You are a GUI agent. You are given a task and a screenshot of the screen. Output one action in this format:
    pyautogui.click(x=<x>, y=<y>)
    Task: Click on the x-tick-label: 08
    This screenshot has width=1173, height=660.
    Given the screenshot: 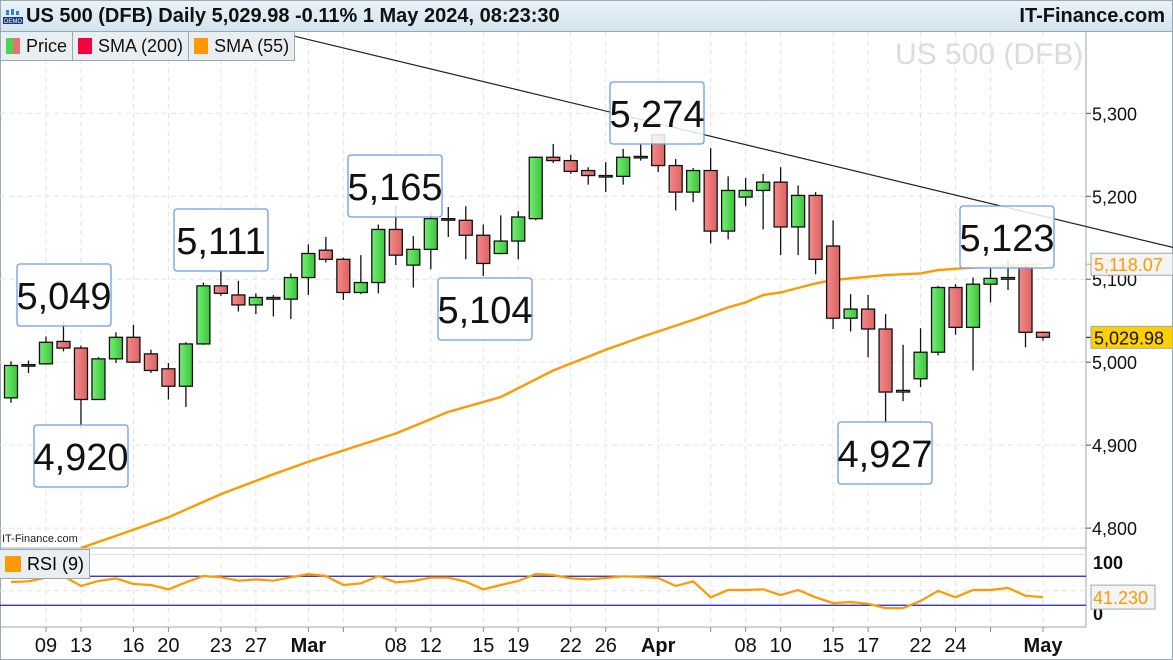 What is the action you would take?
    pyautogui.click(x=396, y=646)
    